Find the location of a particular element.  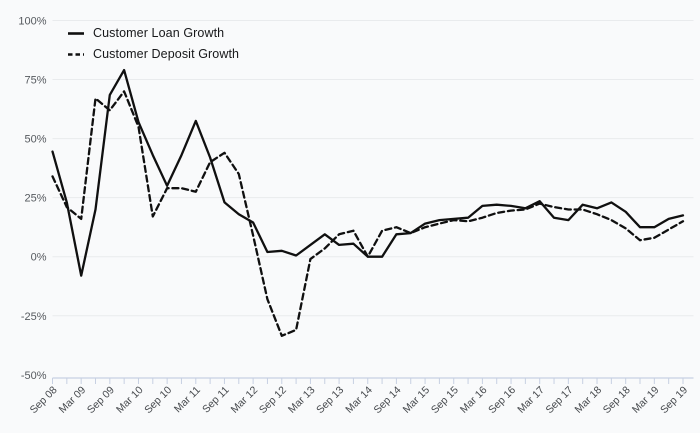

y-axis-tick-label: -50% is located at coordinates (34, 376).